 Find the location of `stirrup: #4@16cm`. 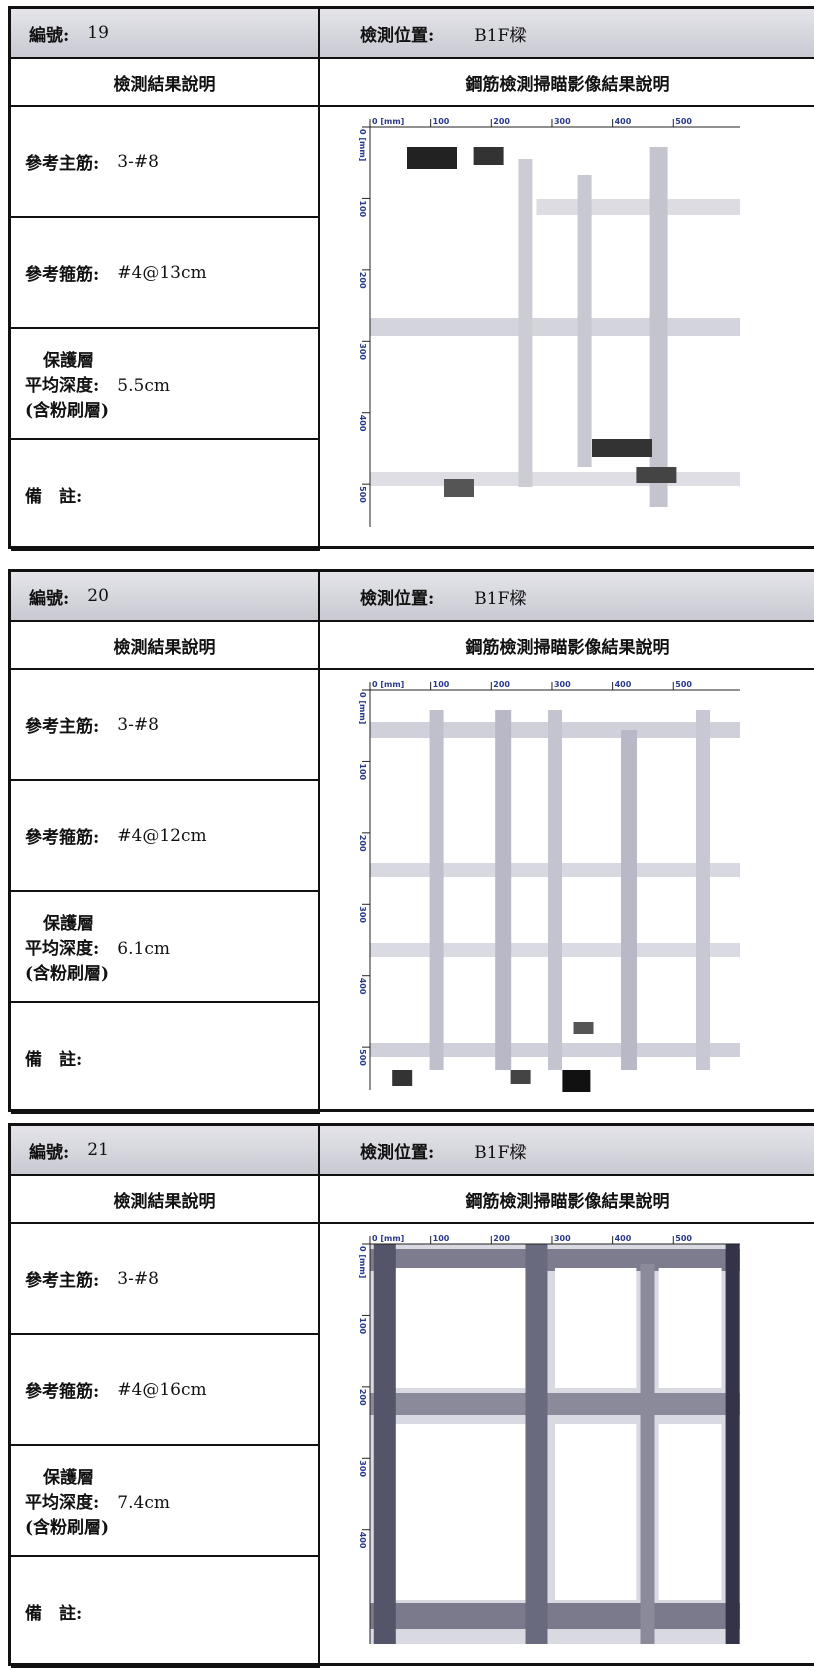

stirrup: #4@16cm is located at coordinates (162, 1389).